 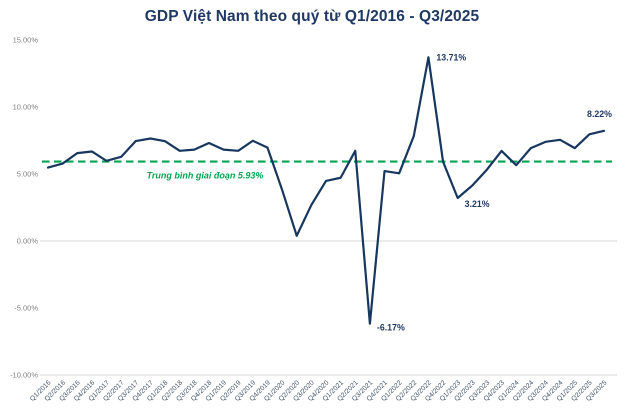 What do you see at coordinates (205, 176) in the screenshot?
I see `average-line-label: Trung bình giai đoạn 5.93%` at bounding box center [205, 176].